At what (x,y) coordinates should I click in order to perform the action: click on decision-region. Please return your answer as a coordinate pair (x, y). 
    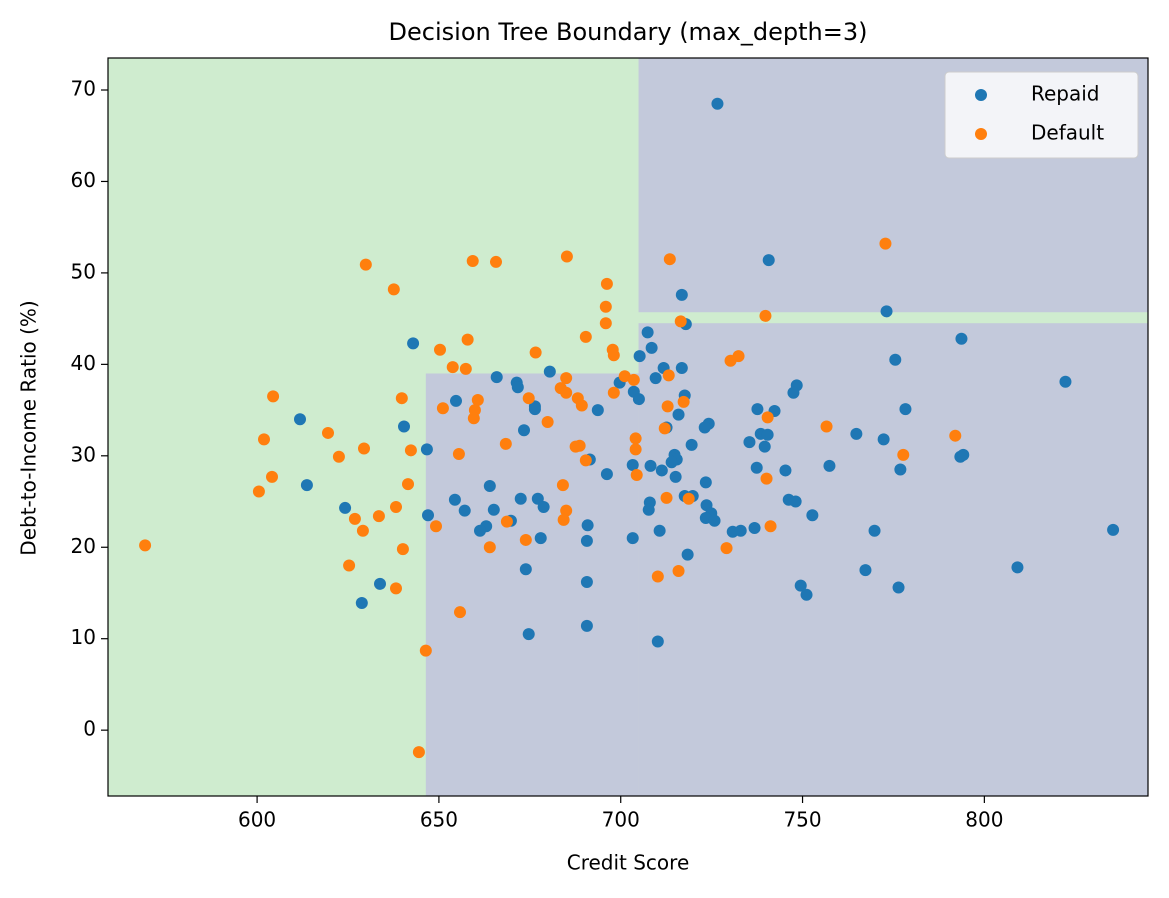
    Looking at the image, I should click on (532, 584).